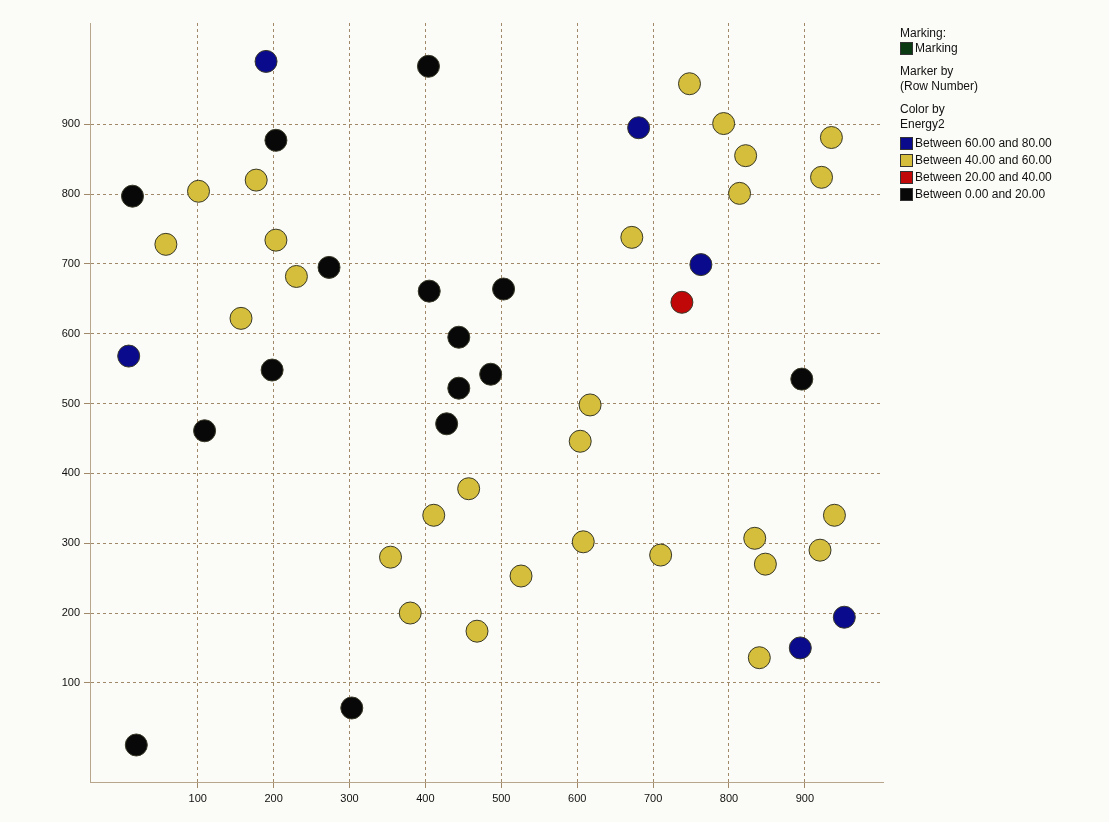 Image resolution: width=1109 pixels, height=822 pixels. What do you see at coordinates (805, 797) in the screenshot?
I see `x-tick-label: 900` at bounding box center [805, 797].